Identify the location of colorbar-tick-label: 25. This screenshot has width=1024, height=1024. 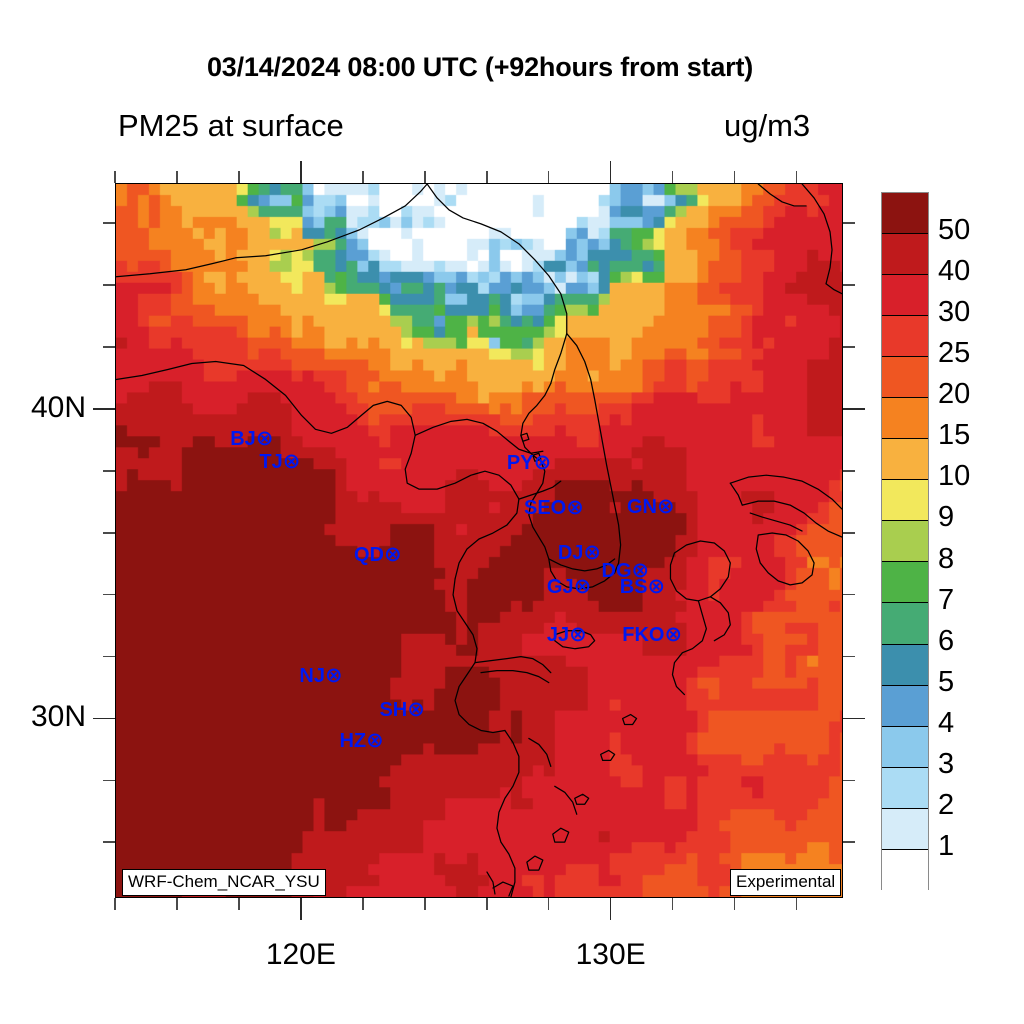
(954, 353).